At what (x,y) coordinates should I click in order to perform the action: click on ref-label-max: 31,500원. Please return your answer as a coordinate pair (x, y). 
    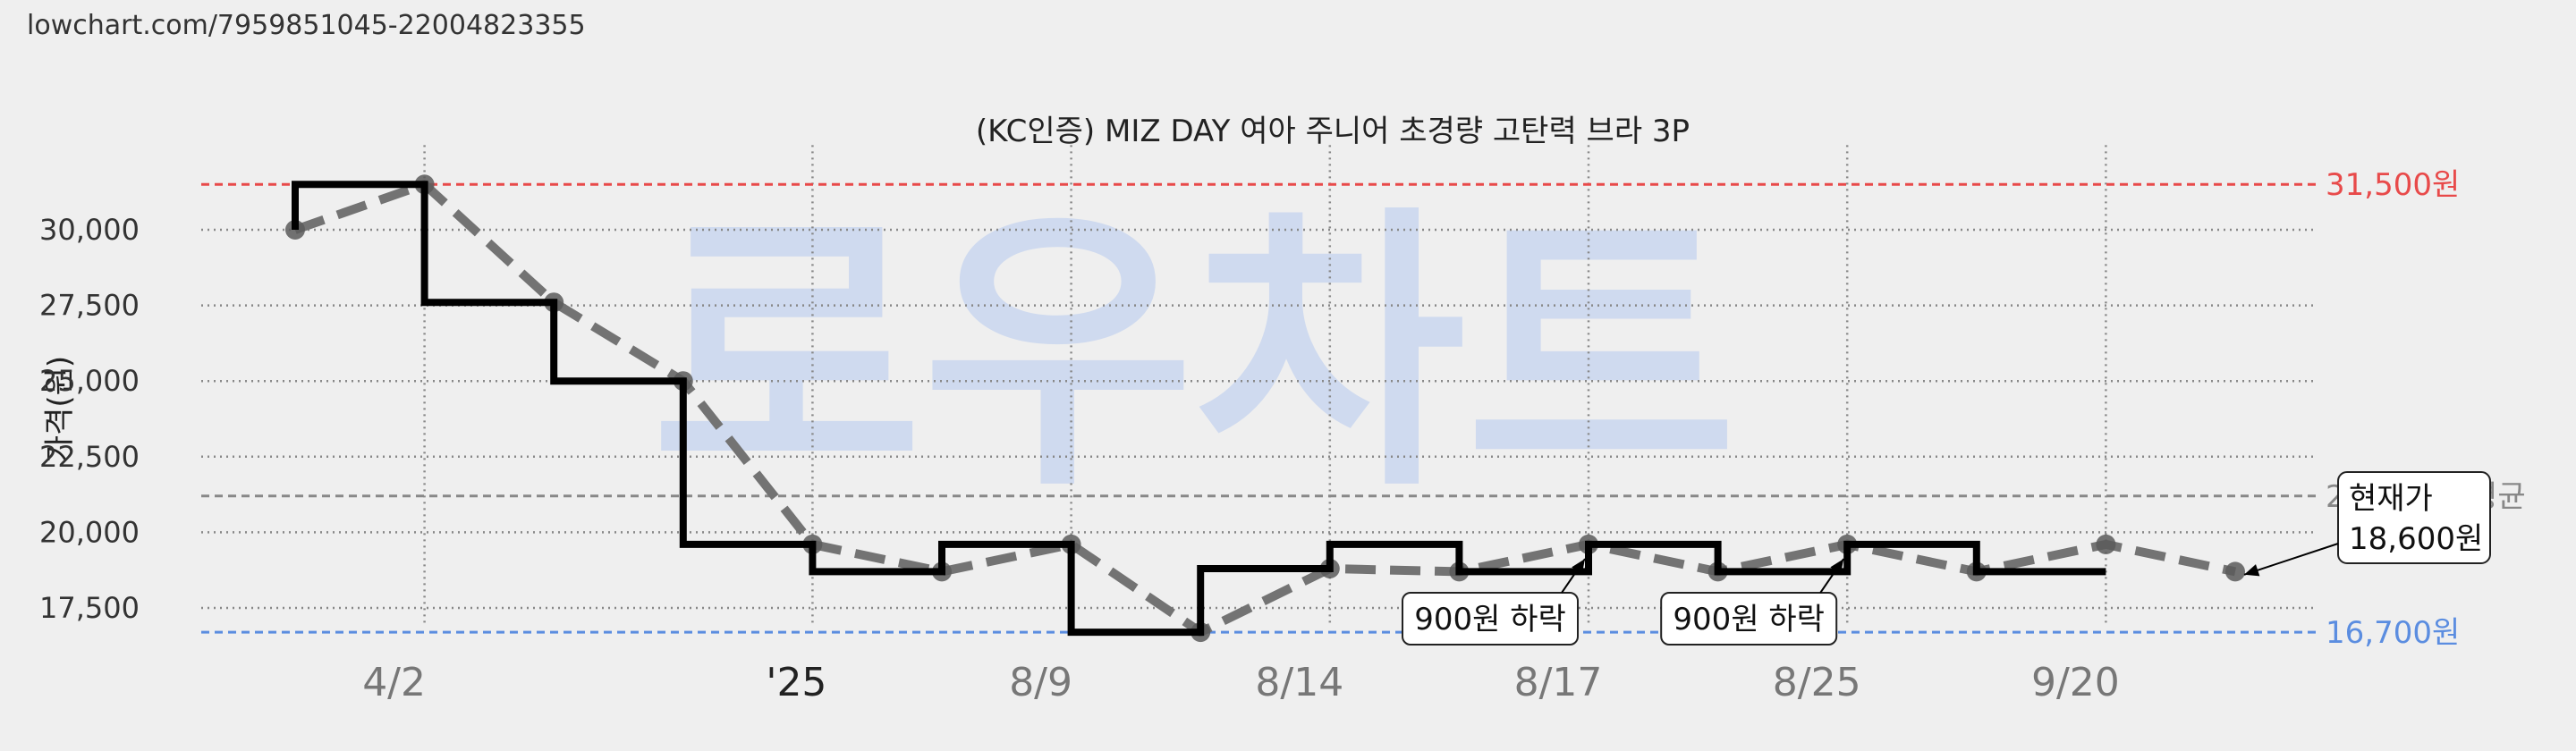
    Looking at the image, I should click on (2393, 185).